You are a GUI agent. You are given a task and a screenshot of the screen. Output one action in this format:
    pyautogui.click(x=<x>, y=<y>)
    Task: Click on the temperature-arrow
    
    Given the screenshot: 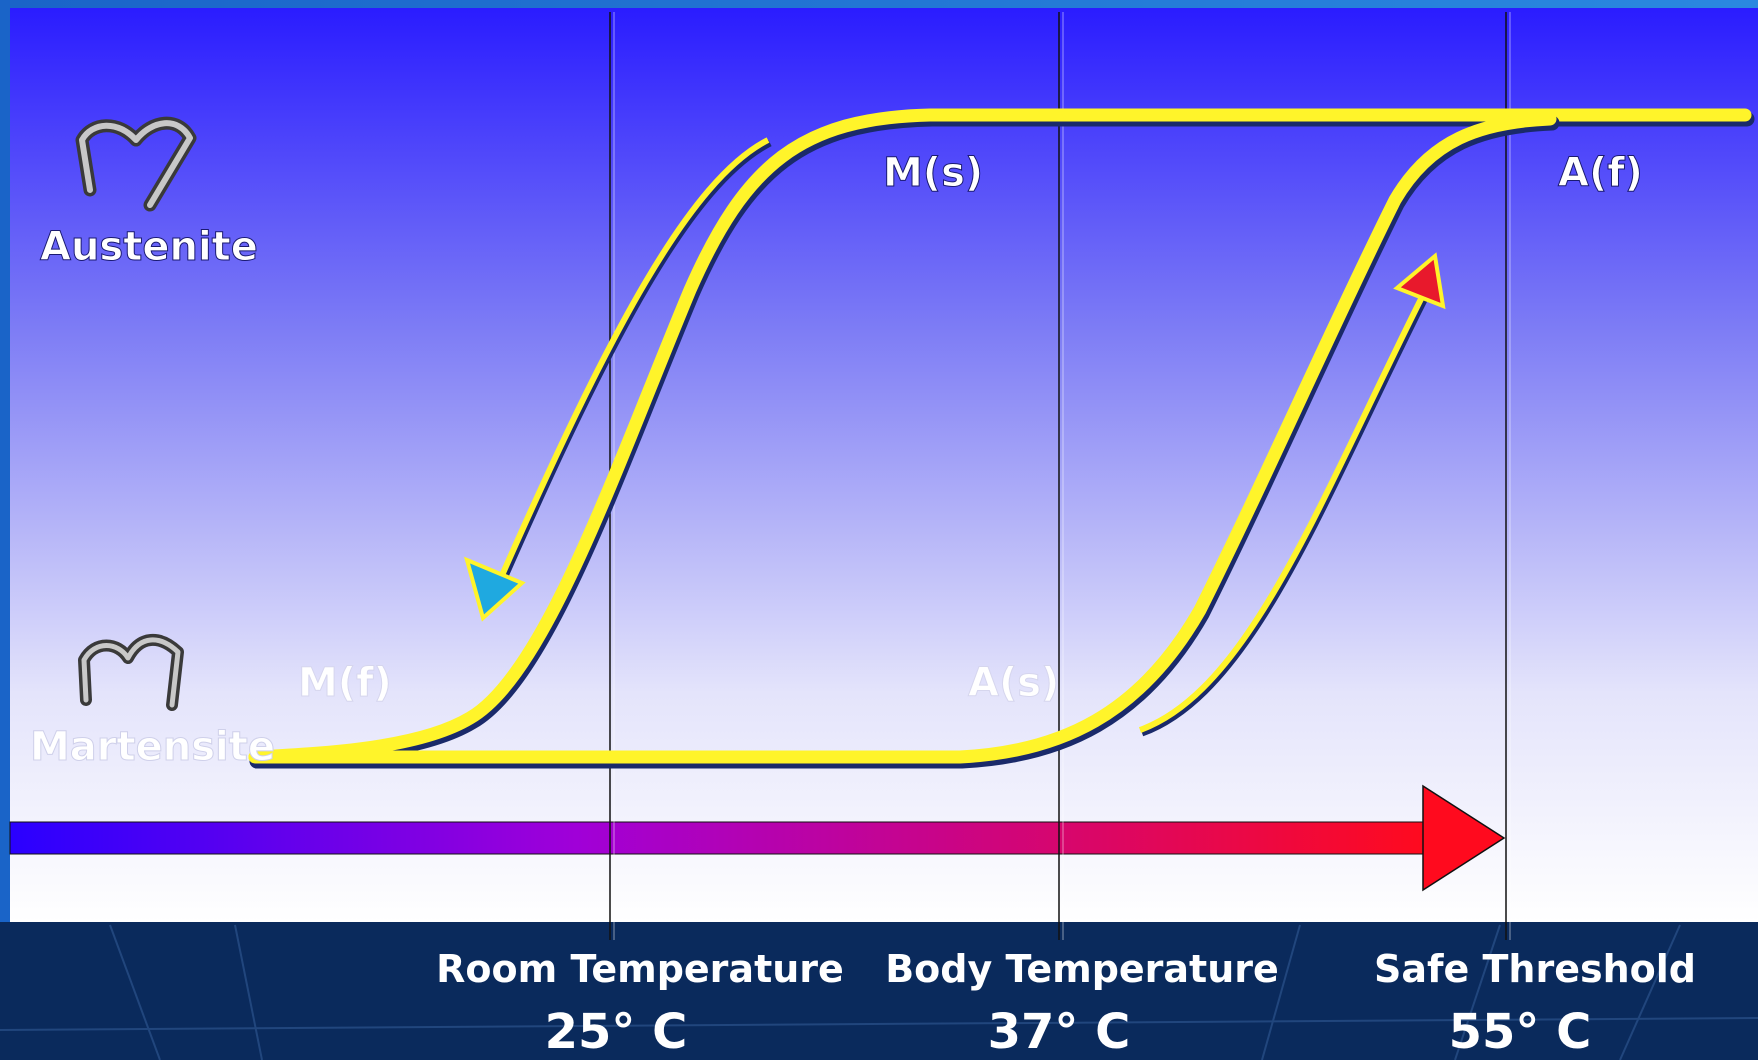 What is the action you would take?
    pyautogui.click(x=757, y=838)
    